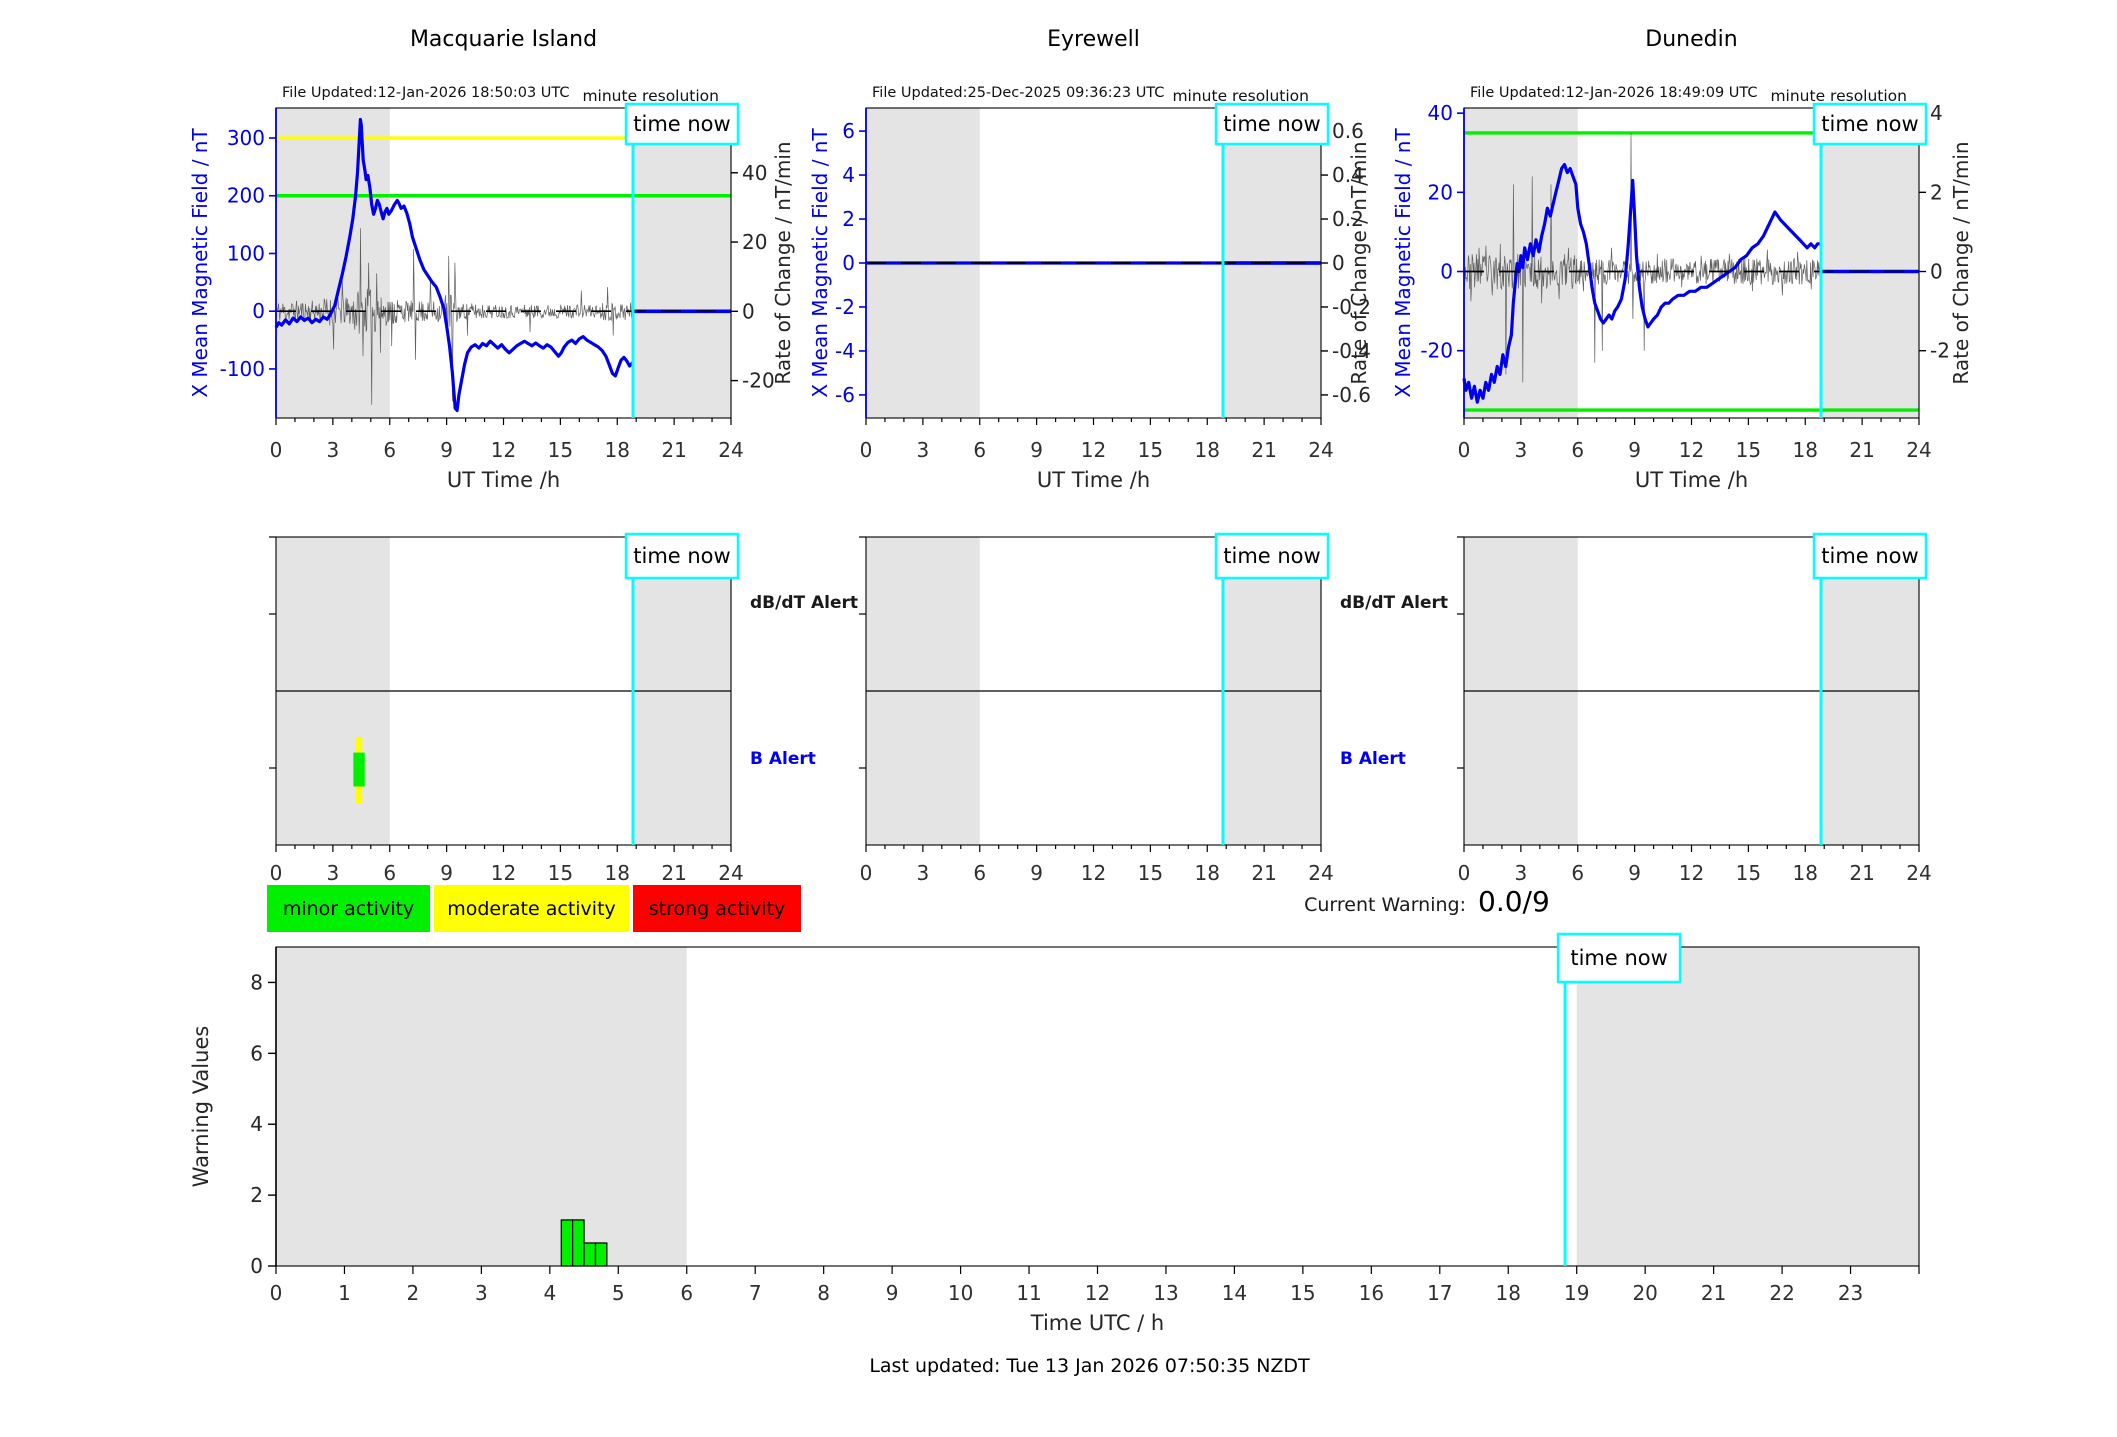 This screenshot has width=2117, height=1437. What do you see at coordinates (848, 219) in the screenshot?
I see `left-tick-label: 2` at bounding box center [848, 219].